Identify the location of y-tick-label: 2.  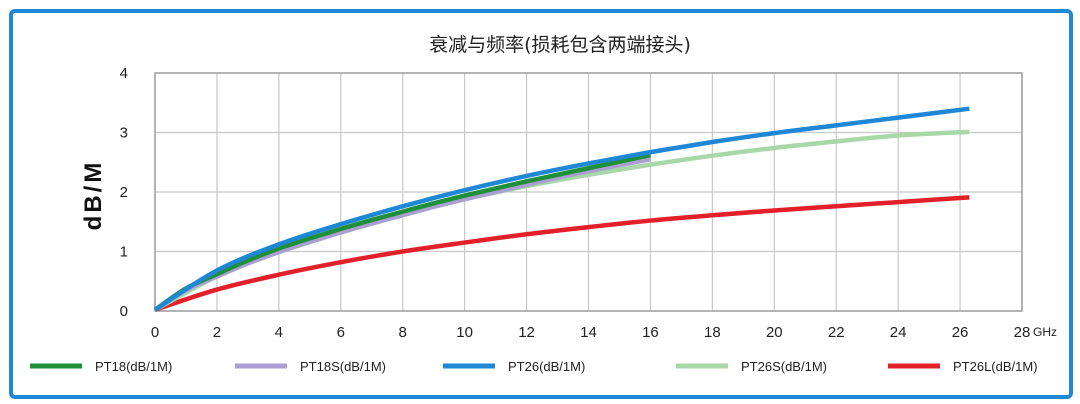
(124, 192).